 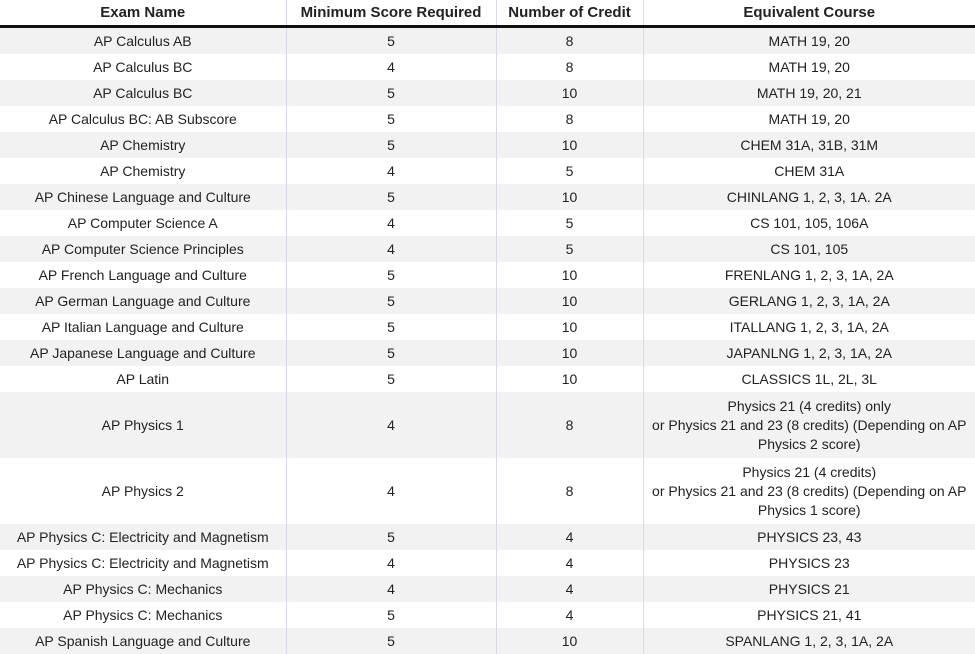 What do you see at coordinates (143, 353) in the screenshot?
I see `table-cell: AP Japanese Language and Culture` at bounding box center [143, 353].